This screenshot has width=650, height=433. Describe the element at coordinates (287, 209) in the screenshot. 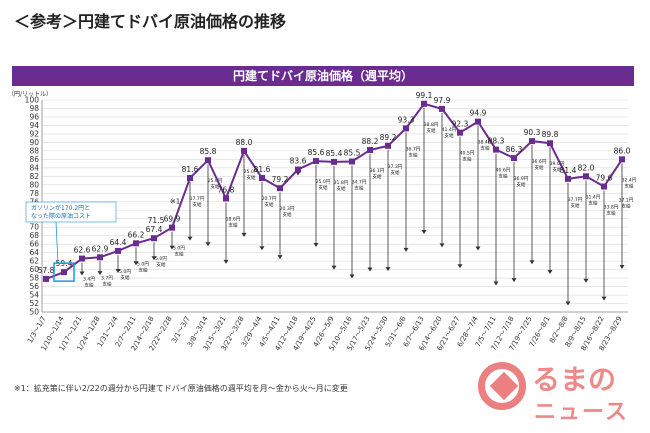

I see `subsidy-amount: 20.3円` at that location.